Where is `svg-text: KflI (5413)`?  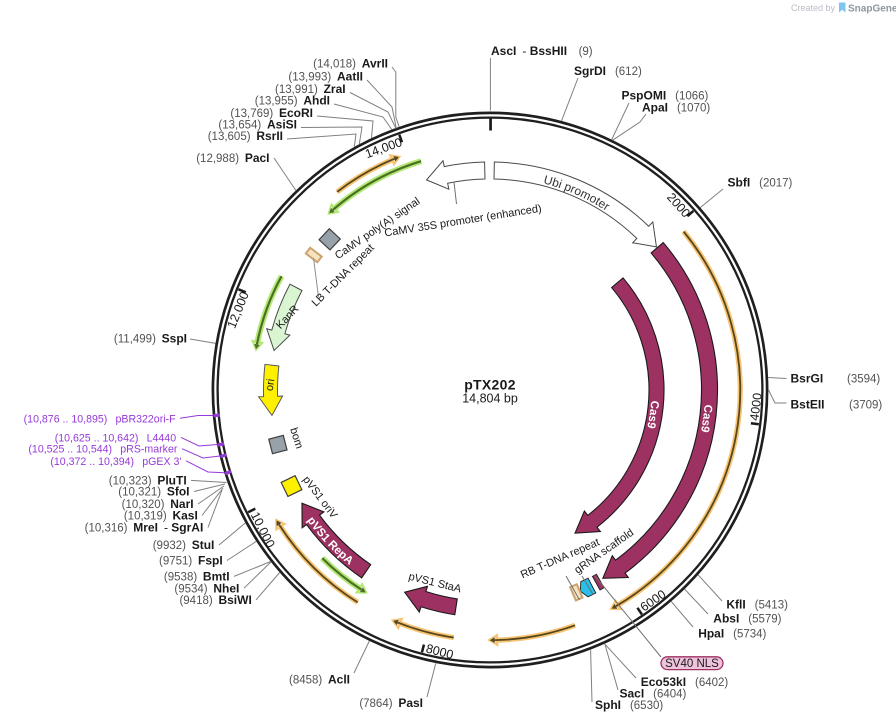
svg-text: KflI (5413) is located at coordinates (757, 605).